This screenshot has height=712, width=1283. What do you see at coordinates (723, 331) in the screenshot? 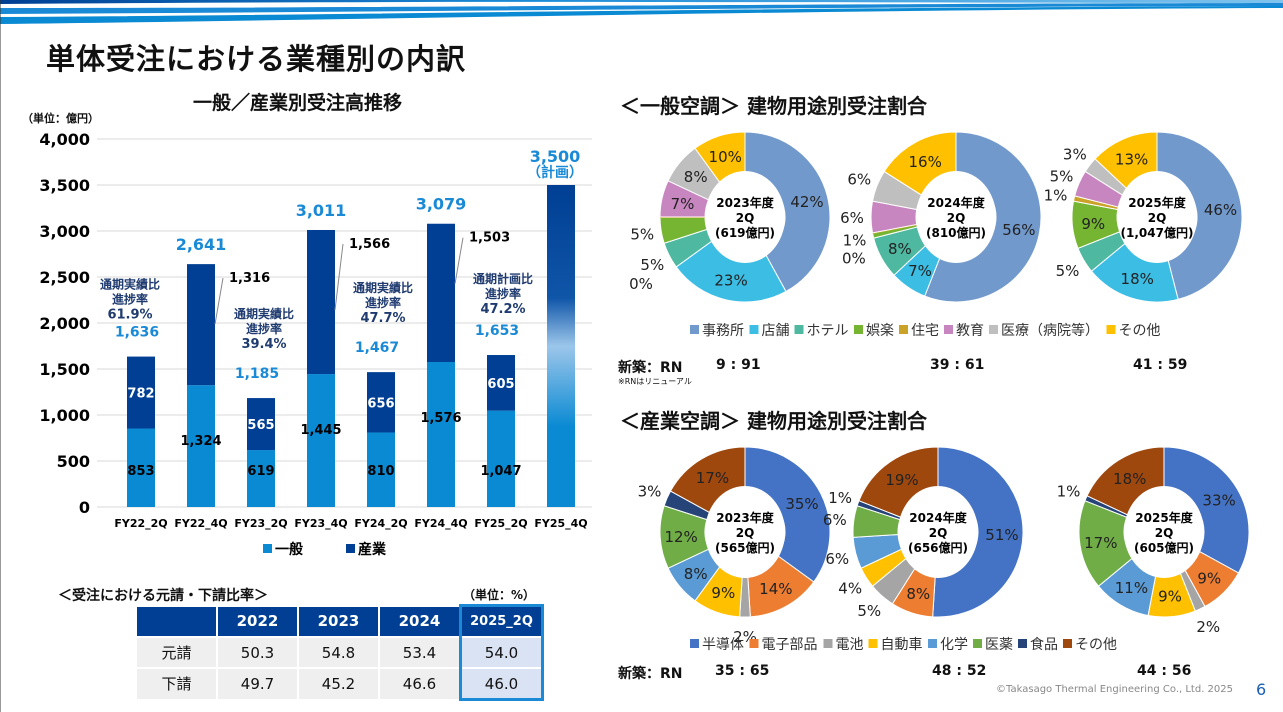
I see `legend-label: 事務所` at bounding box center [723, 331].